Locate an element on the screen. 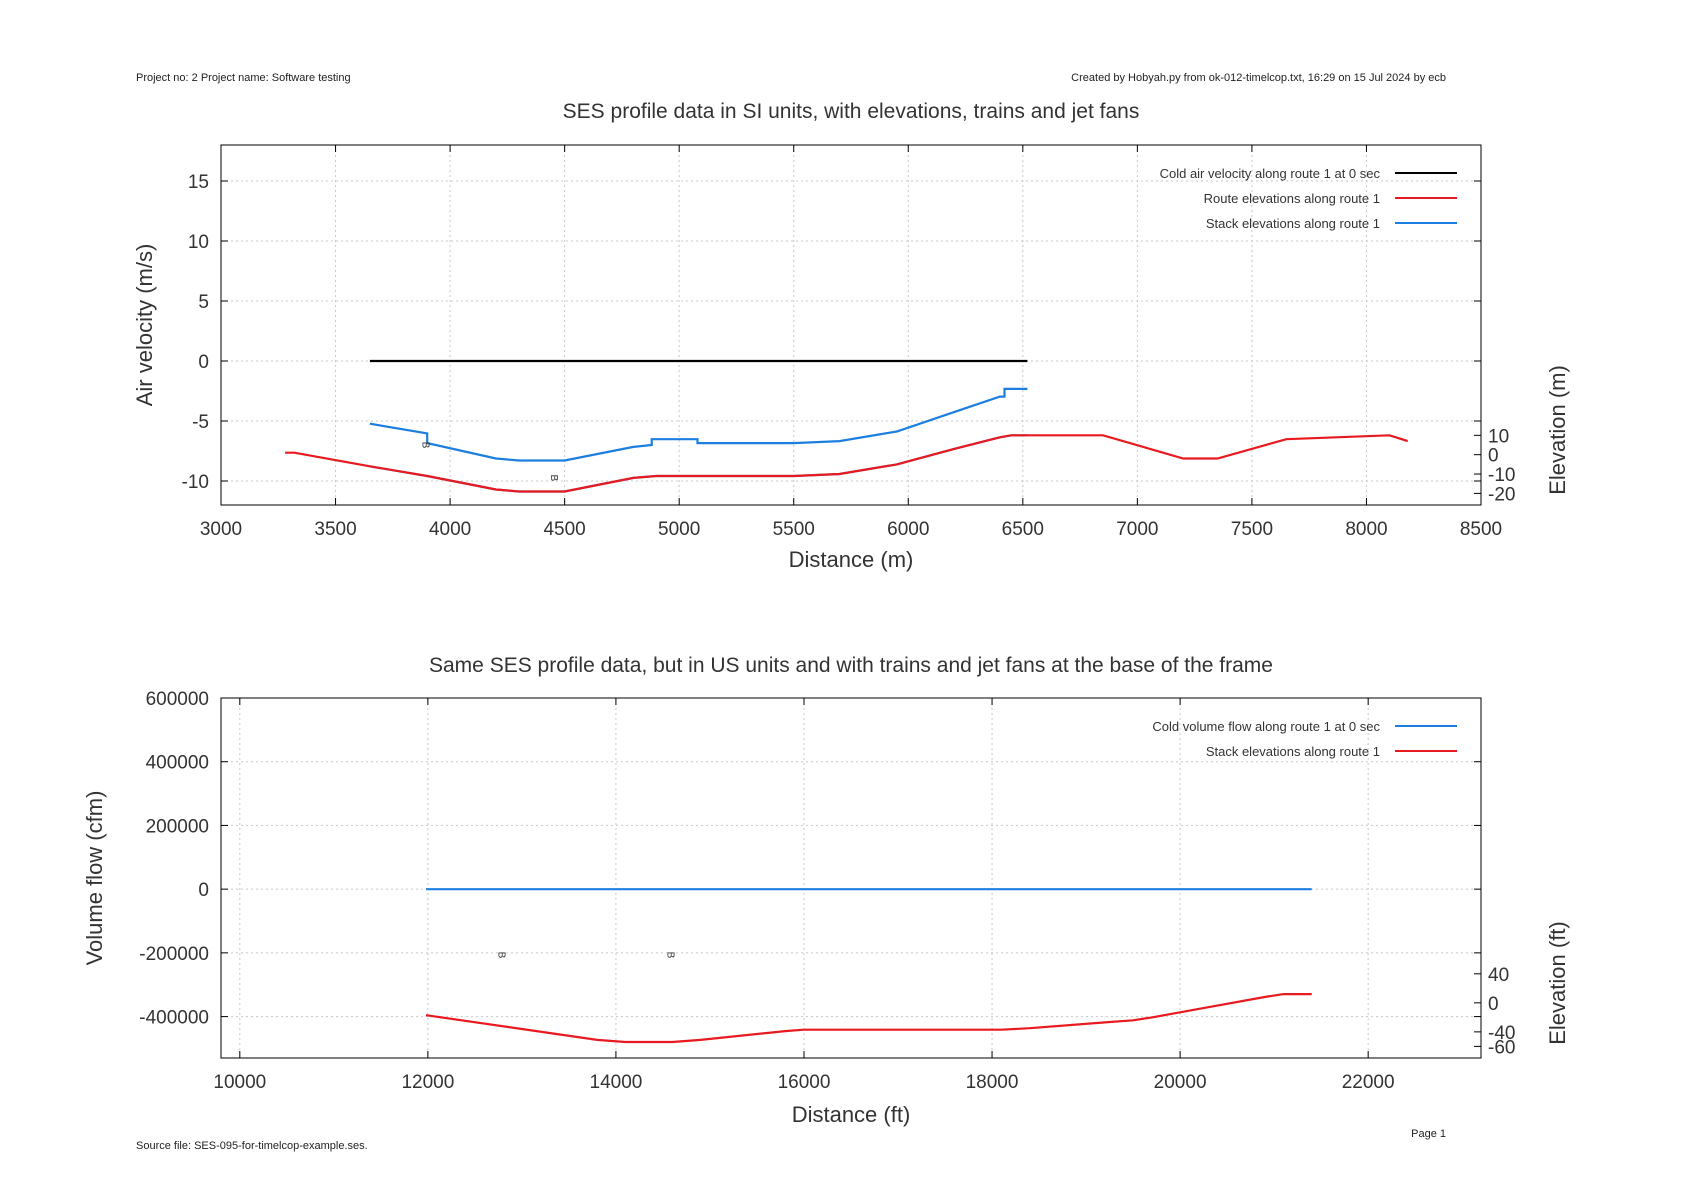  y-tick-label: 5 is located at coordinates (203, 302).